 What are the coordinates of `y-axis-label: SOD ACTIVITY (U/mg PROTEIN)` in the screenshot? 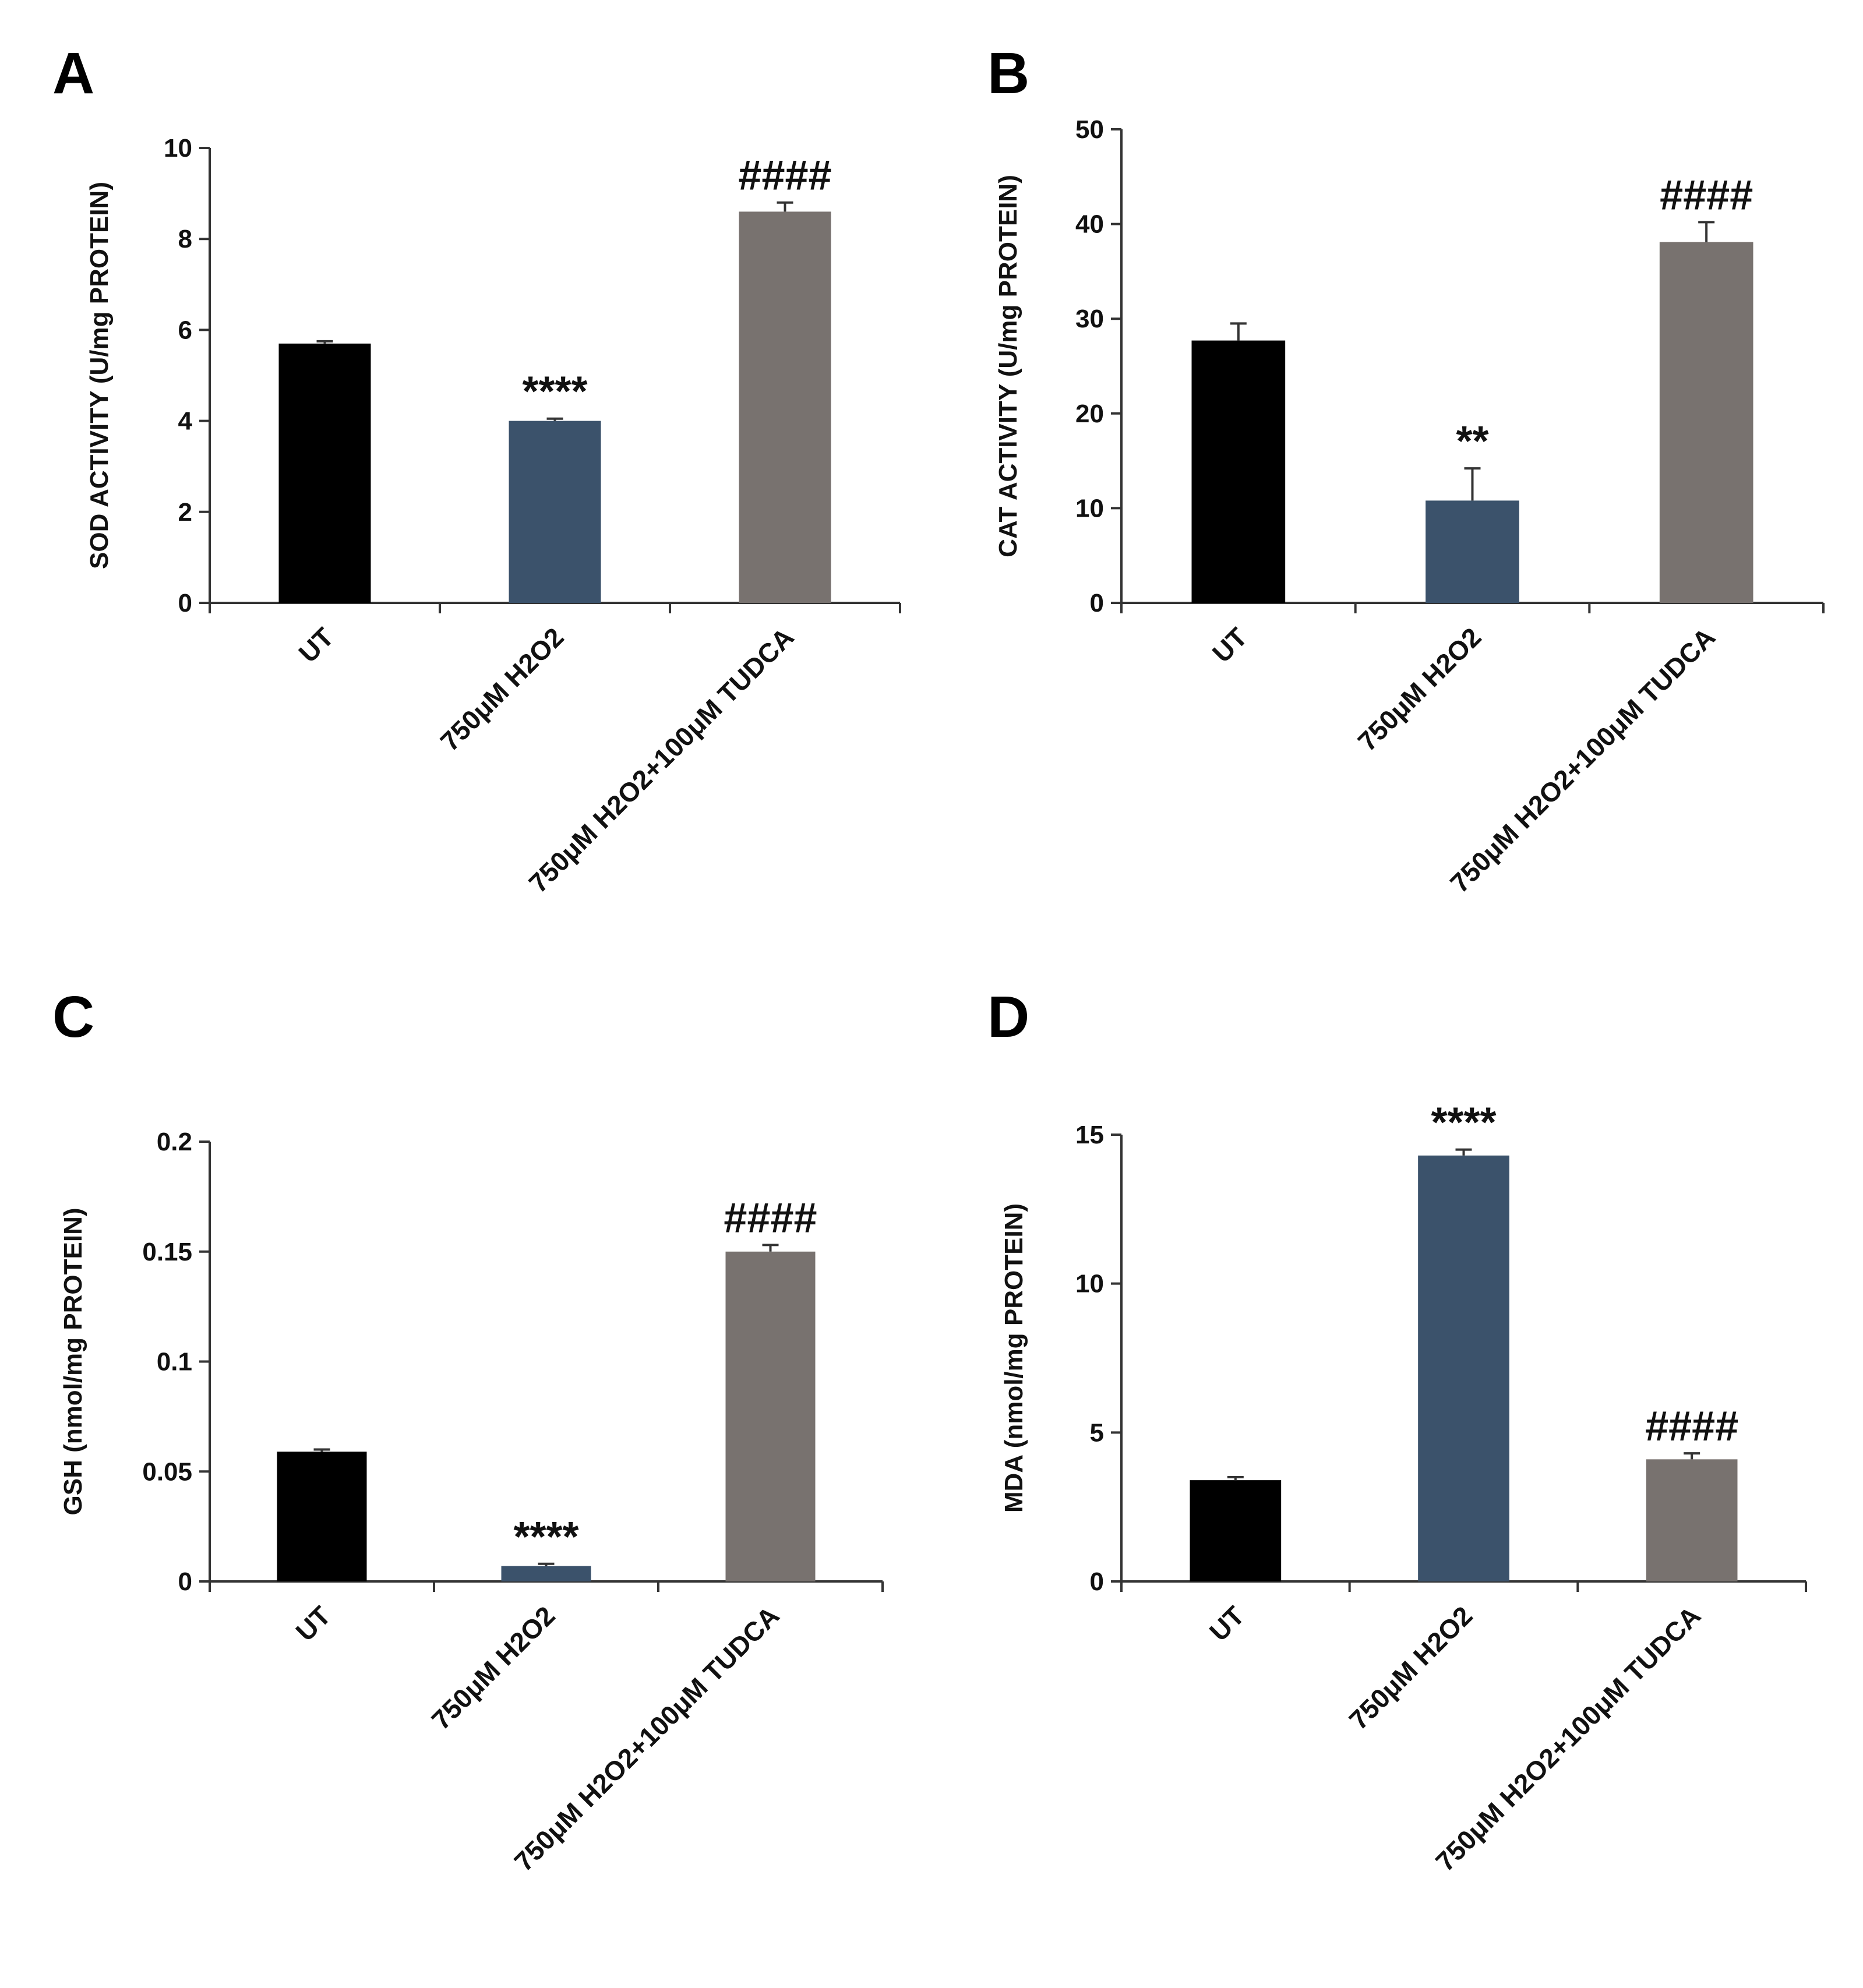 It's located at (99, 375).